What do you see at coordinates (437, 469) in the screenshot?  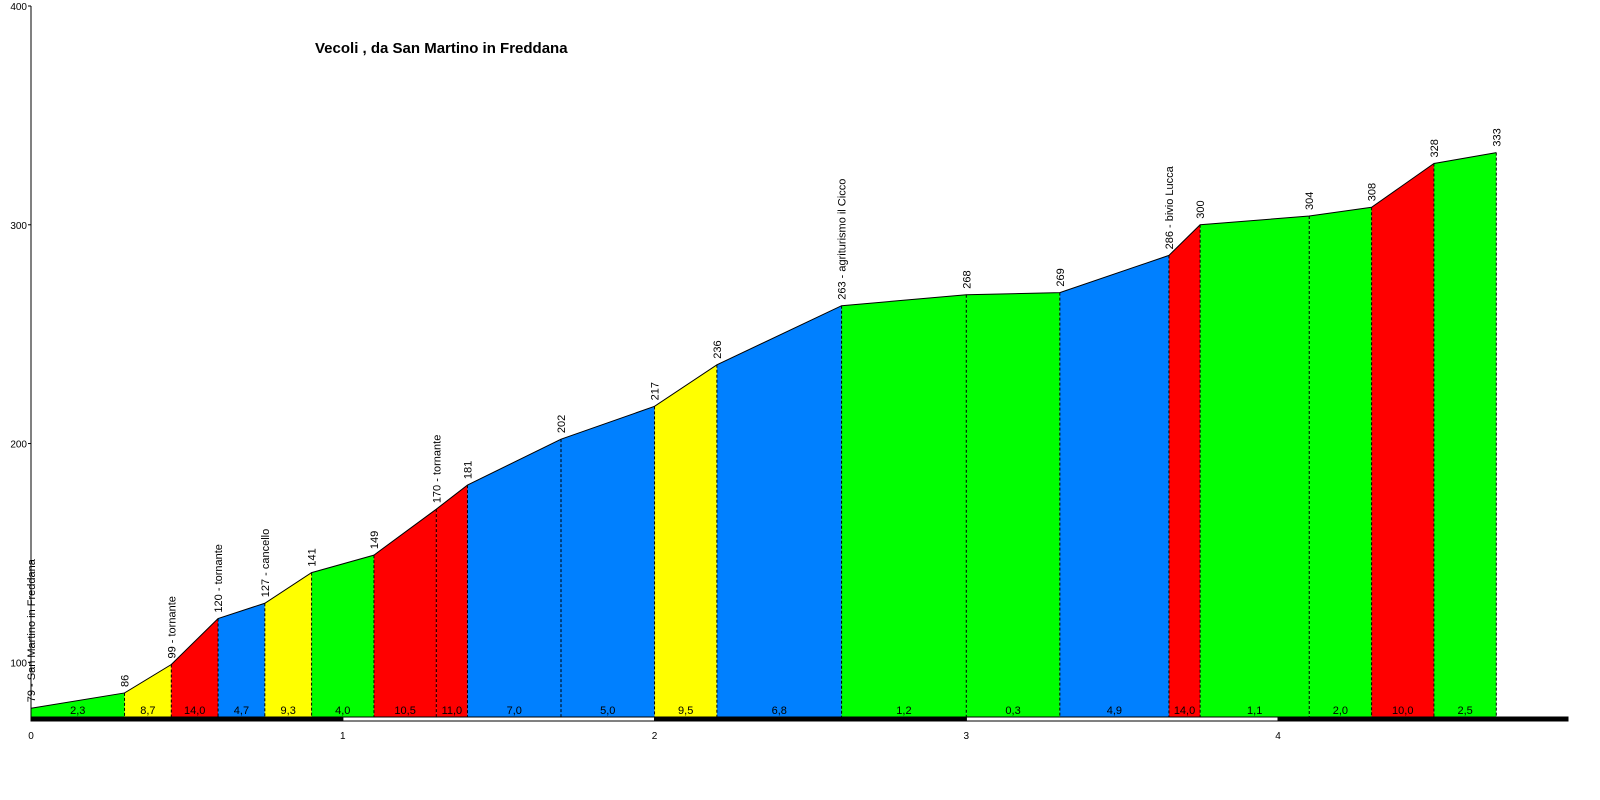 I see `point-label: 170 - tornante` at bounding box center [437, 469].